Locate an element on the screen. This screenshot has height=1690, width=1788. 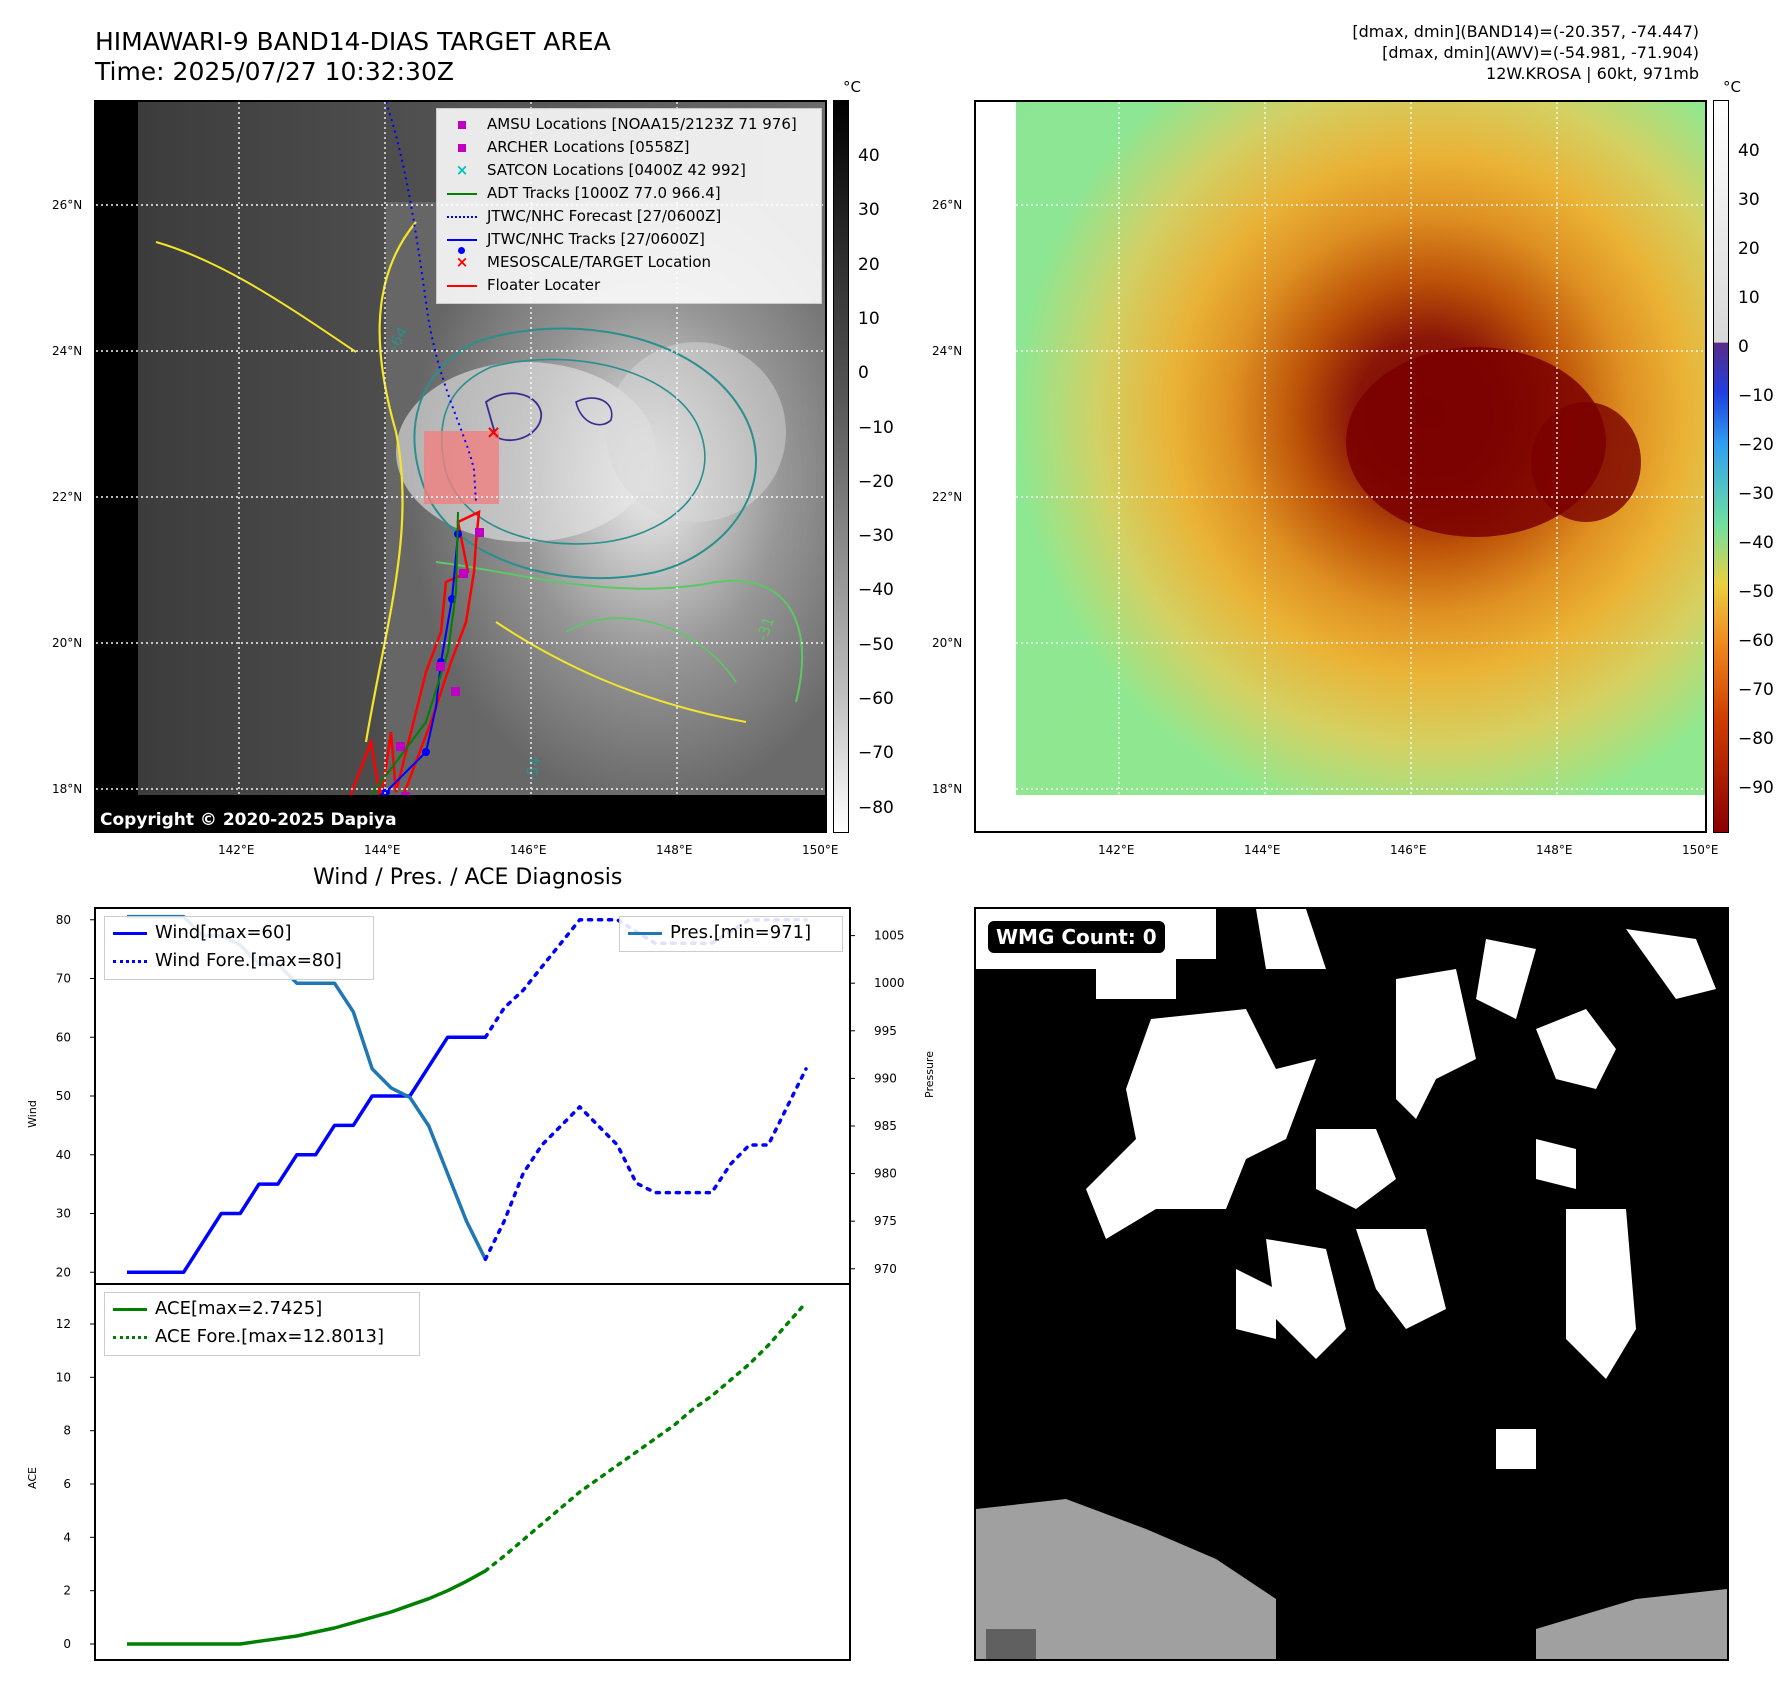
contour-label: -54 is located at coordinates (533, 768).